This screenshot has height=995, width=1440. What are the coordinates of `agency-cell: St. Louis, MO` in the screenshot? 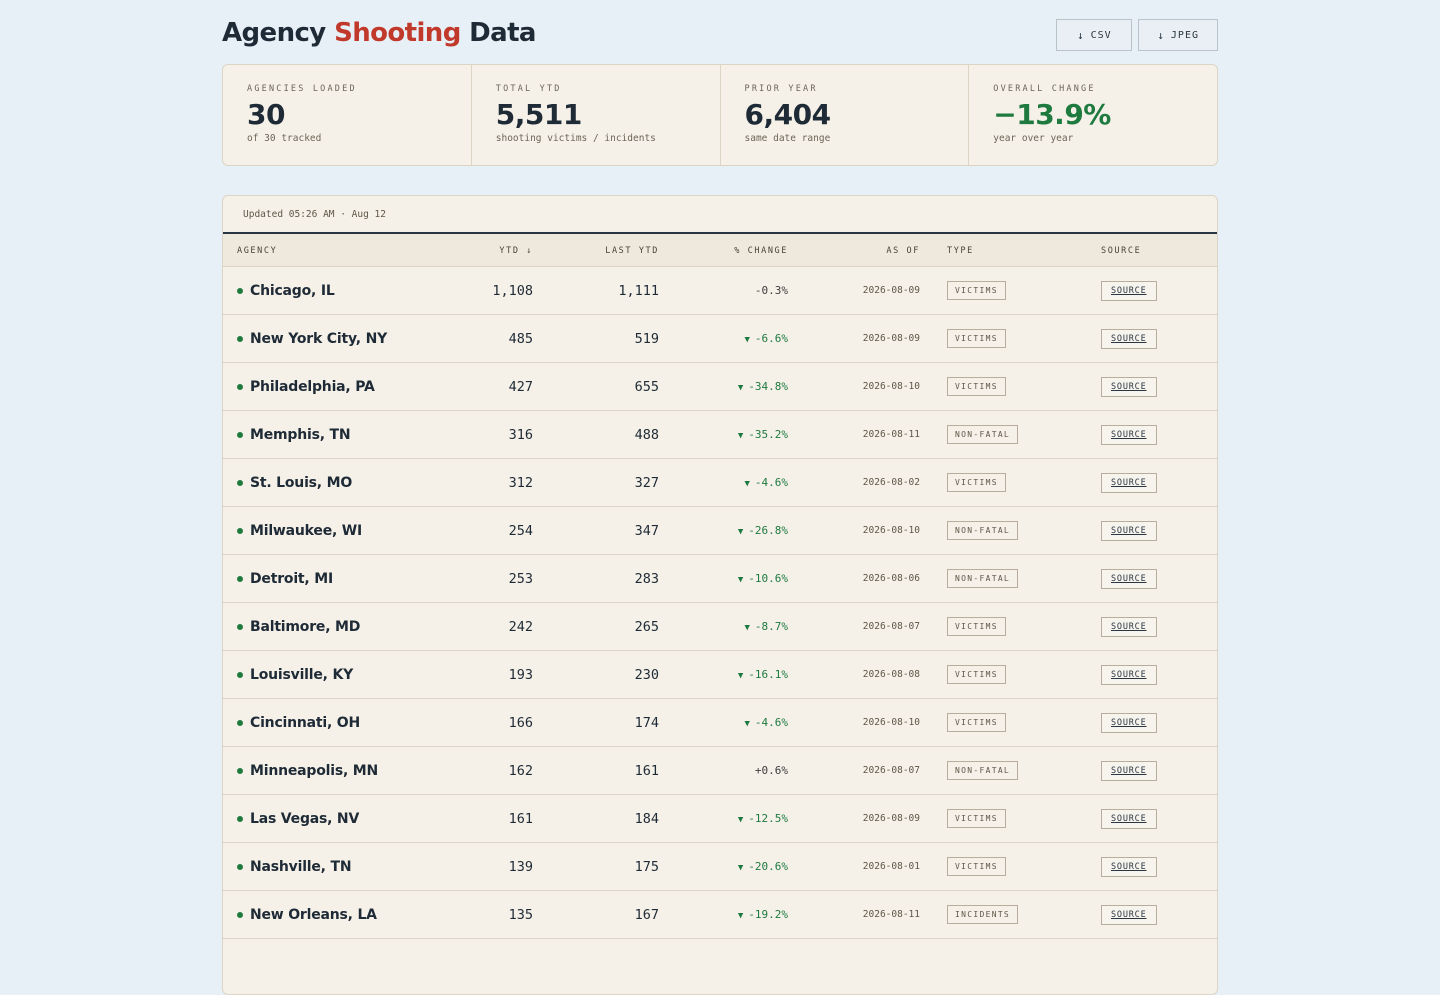 It's located at (357, 482).